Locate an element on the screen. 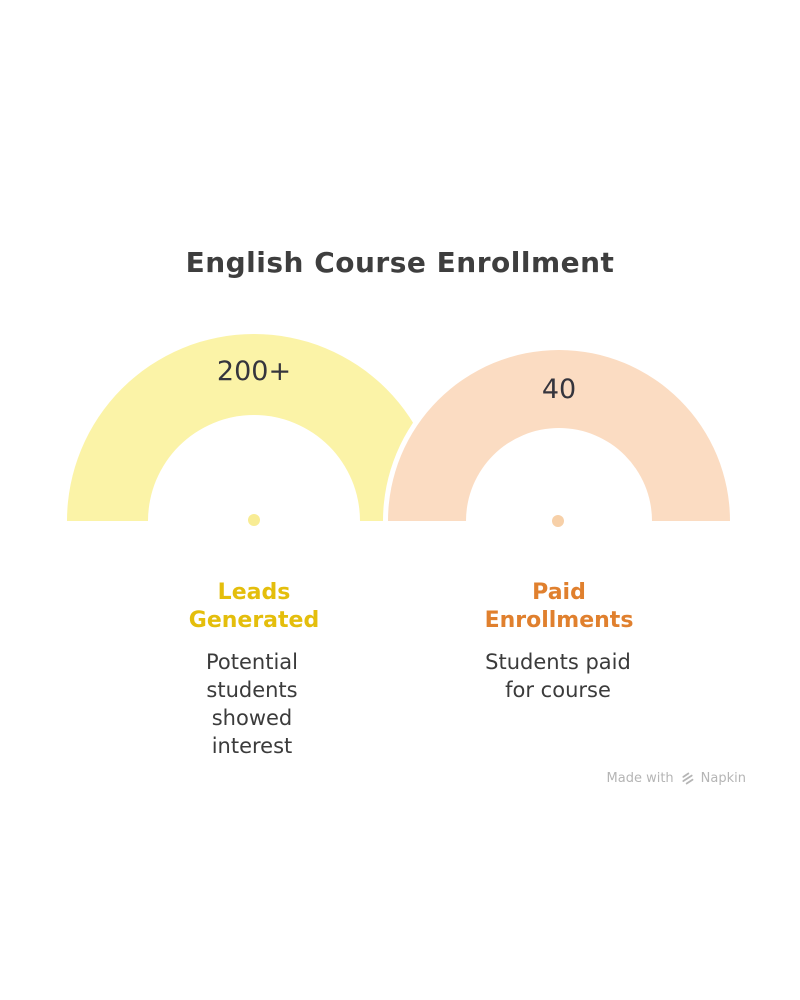  chart-title: English Course Enrollment is located at coordinates (400, 262).